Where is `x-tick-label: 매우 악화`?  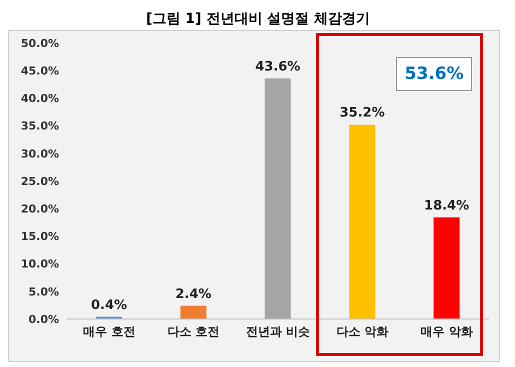 x-tick-label: 매우 악화 is located at coordinates (446, 331).